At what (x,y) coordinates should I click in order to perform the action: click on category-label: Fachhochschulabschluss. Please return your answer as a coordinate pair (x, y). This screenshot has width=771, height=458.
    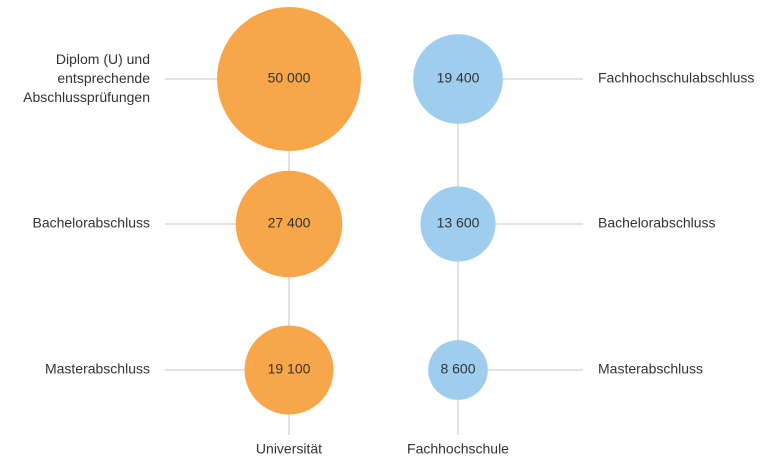
    Looking at the image, I should click on (676, 78).